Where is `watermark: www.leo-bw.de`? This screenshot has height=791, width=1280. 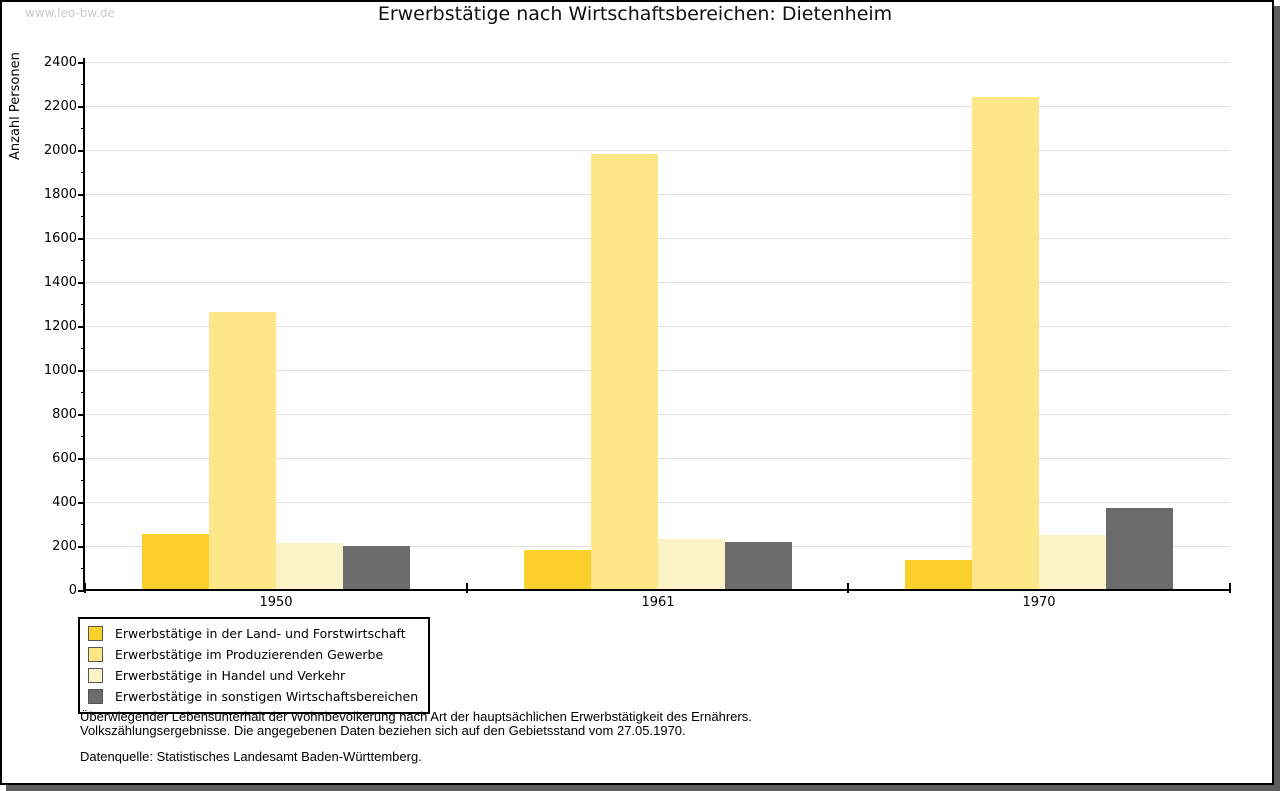 watermark: www.leo-bw.de is located at coordinates (70, 13).